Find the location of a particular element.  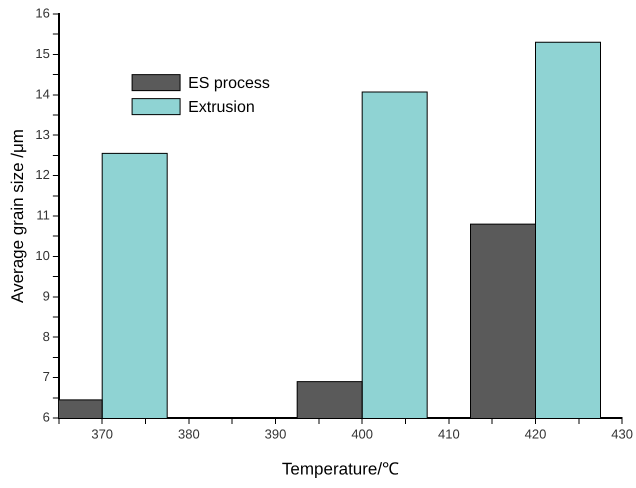

x-tick-label: 420 is located at coordinates (535, 434).